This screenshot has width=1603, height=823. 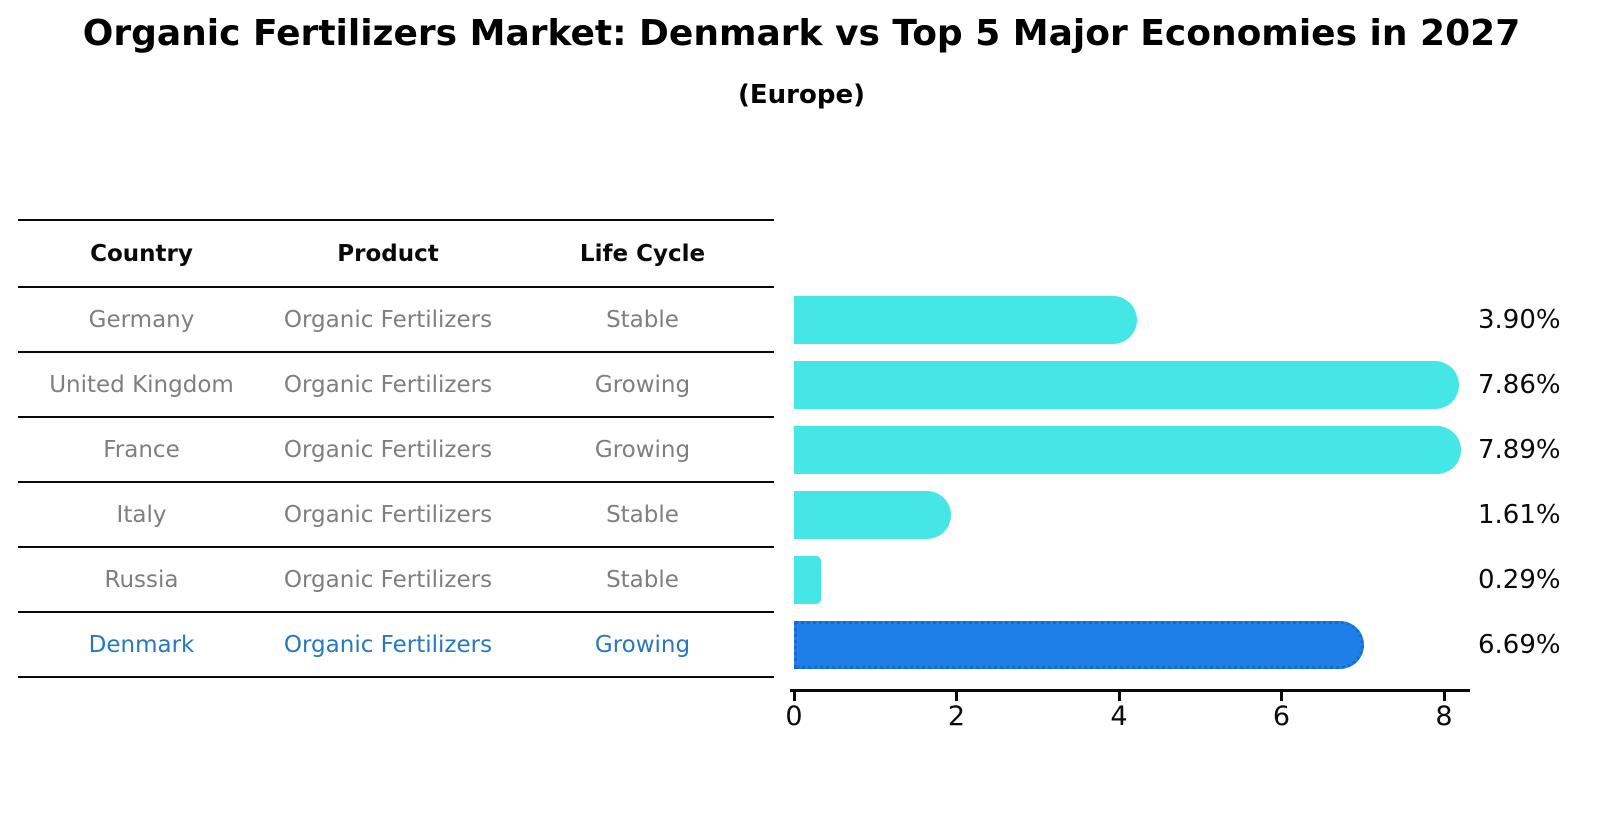 What do you see at coordinates (141, 253) in the screenshot?
I see `table-header-country: Country` at bounding box center [141, 253].